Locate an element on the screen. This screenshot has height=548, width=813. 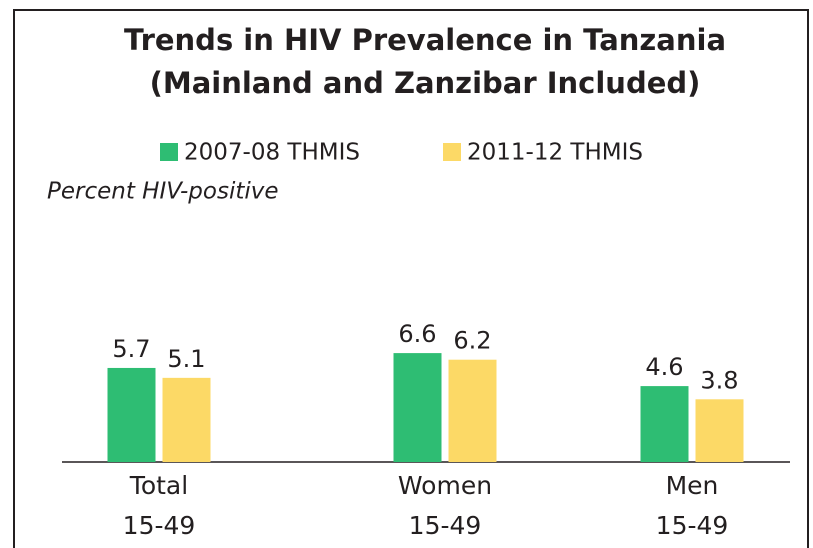
x-tick-label: Women is located at coordinates (445, 485).